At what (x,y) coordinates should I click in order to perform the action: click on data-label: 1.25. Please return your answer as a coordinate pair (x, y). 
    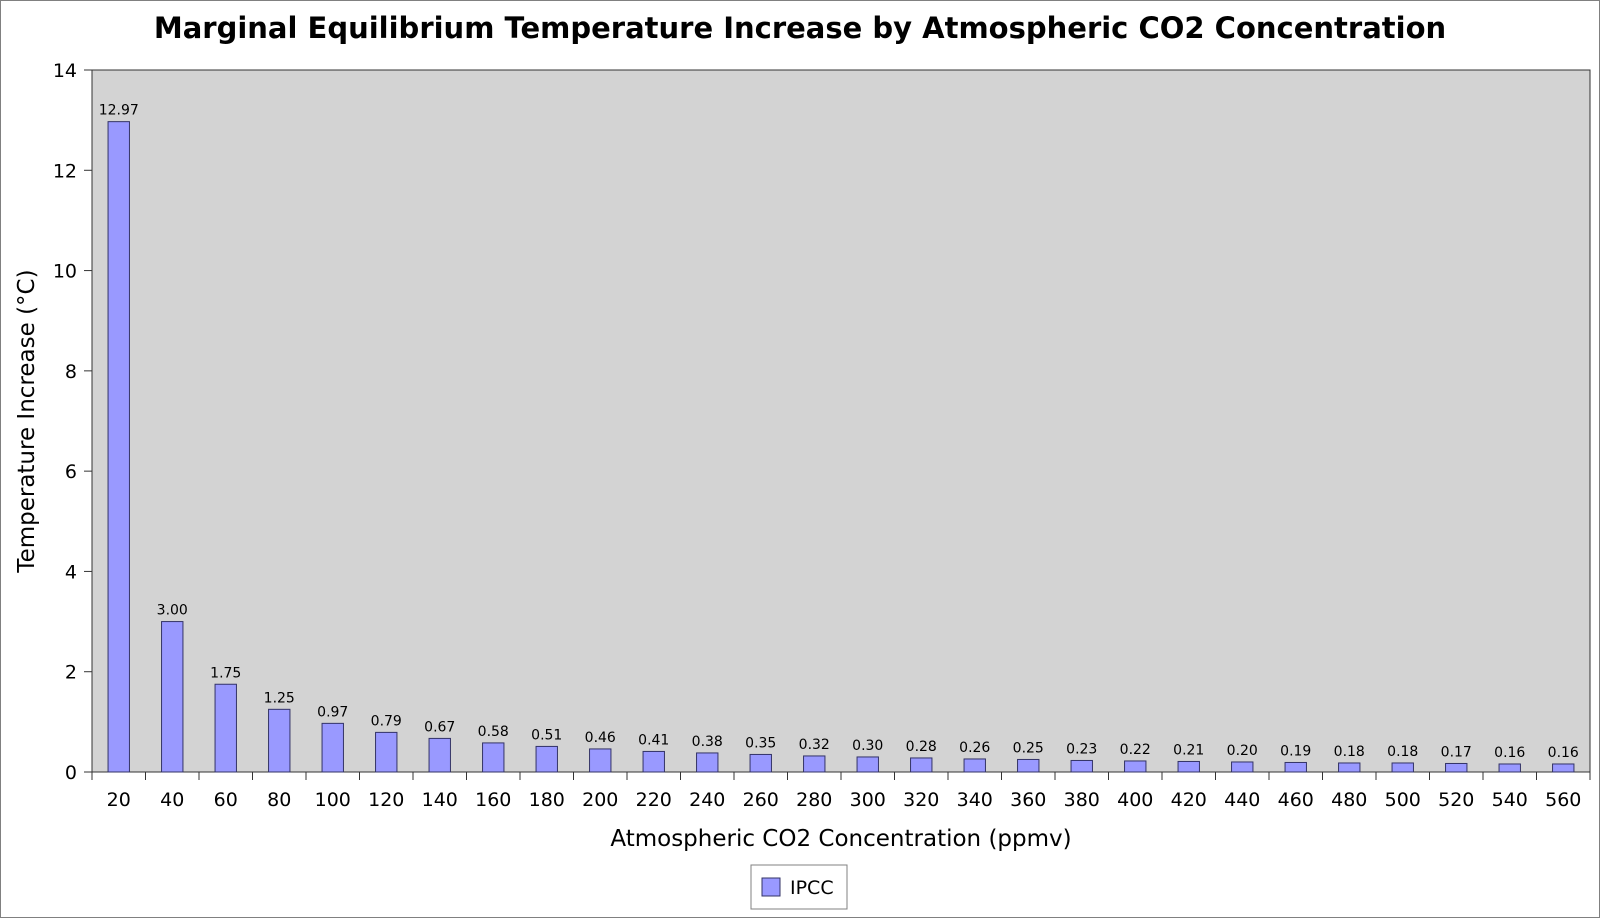
    Looking at the image, I should click on (279, 698).